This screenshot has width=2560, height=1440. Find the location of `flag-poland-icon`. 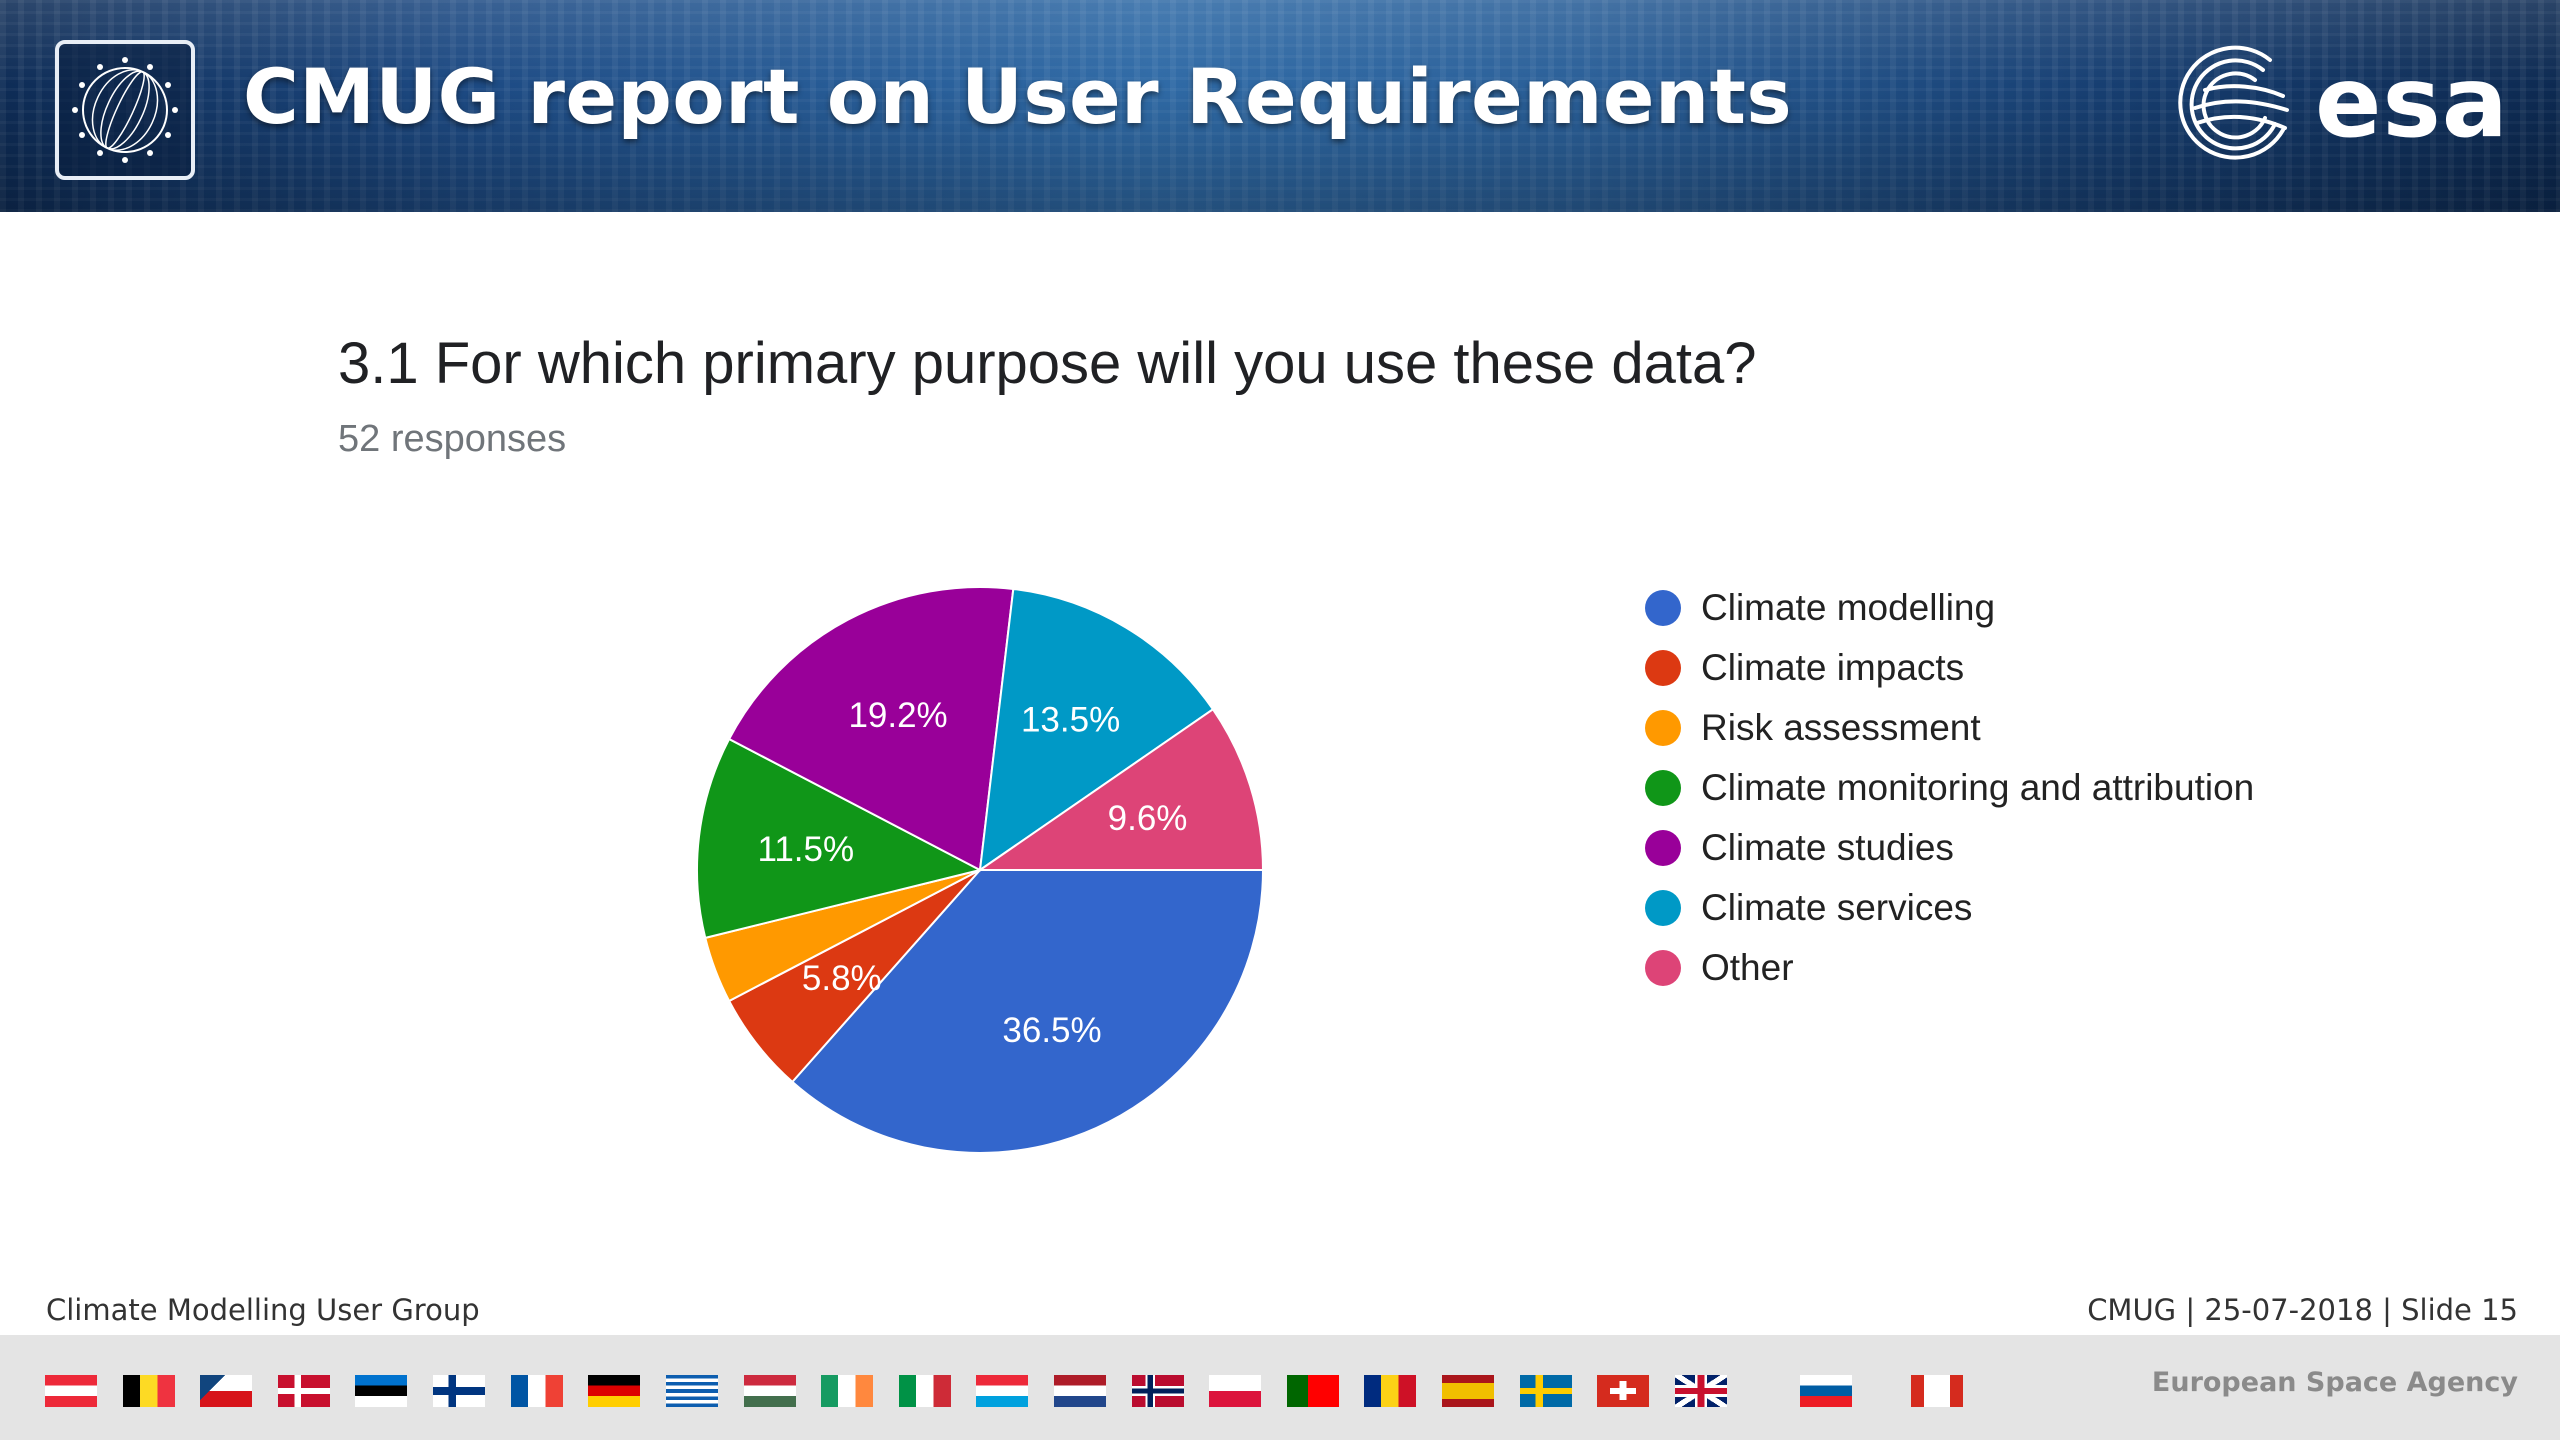

flag-poland-icon is located at coordinates (1235, 1391).